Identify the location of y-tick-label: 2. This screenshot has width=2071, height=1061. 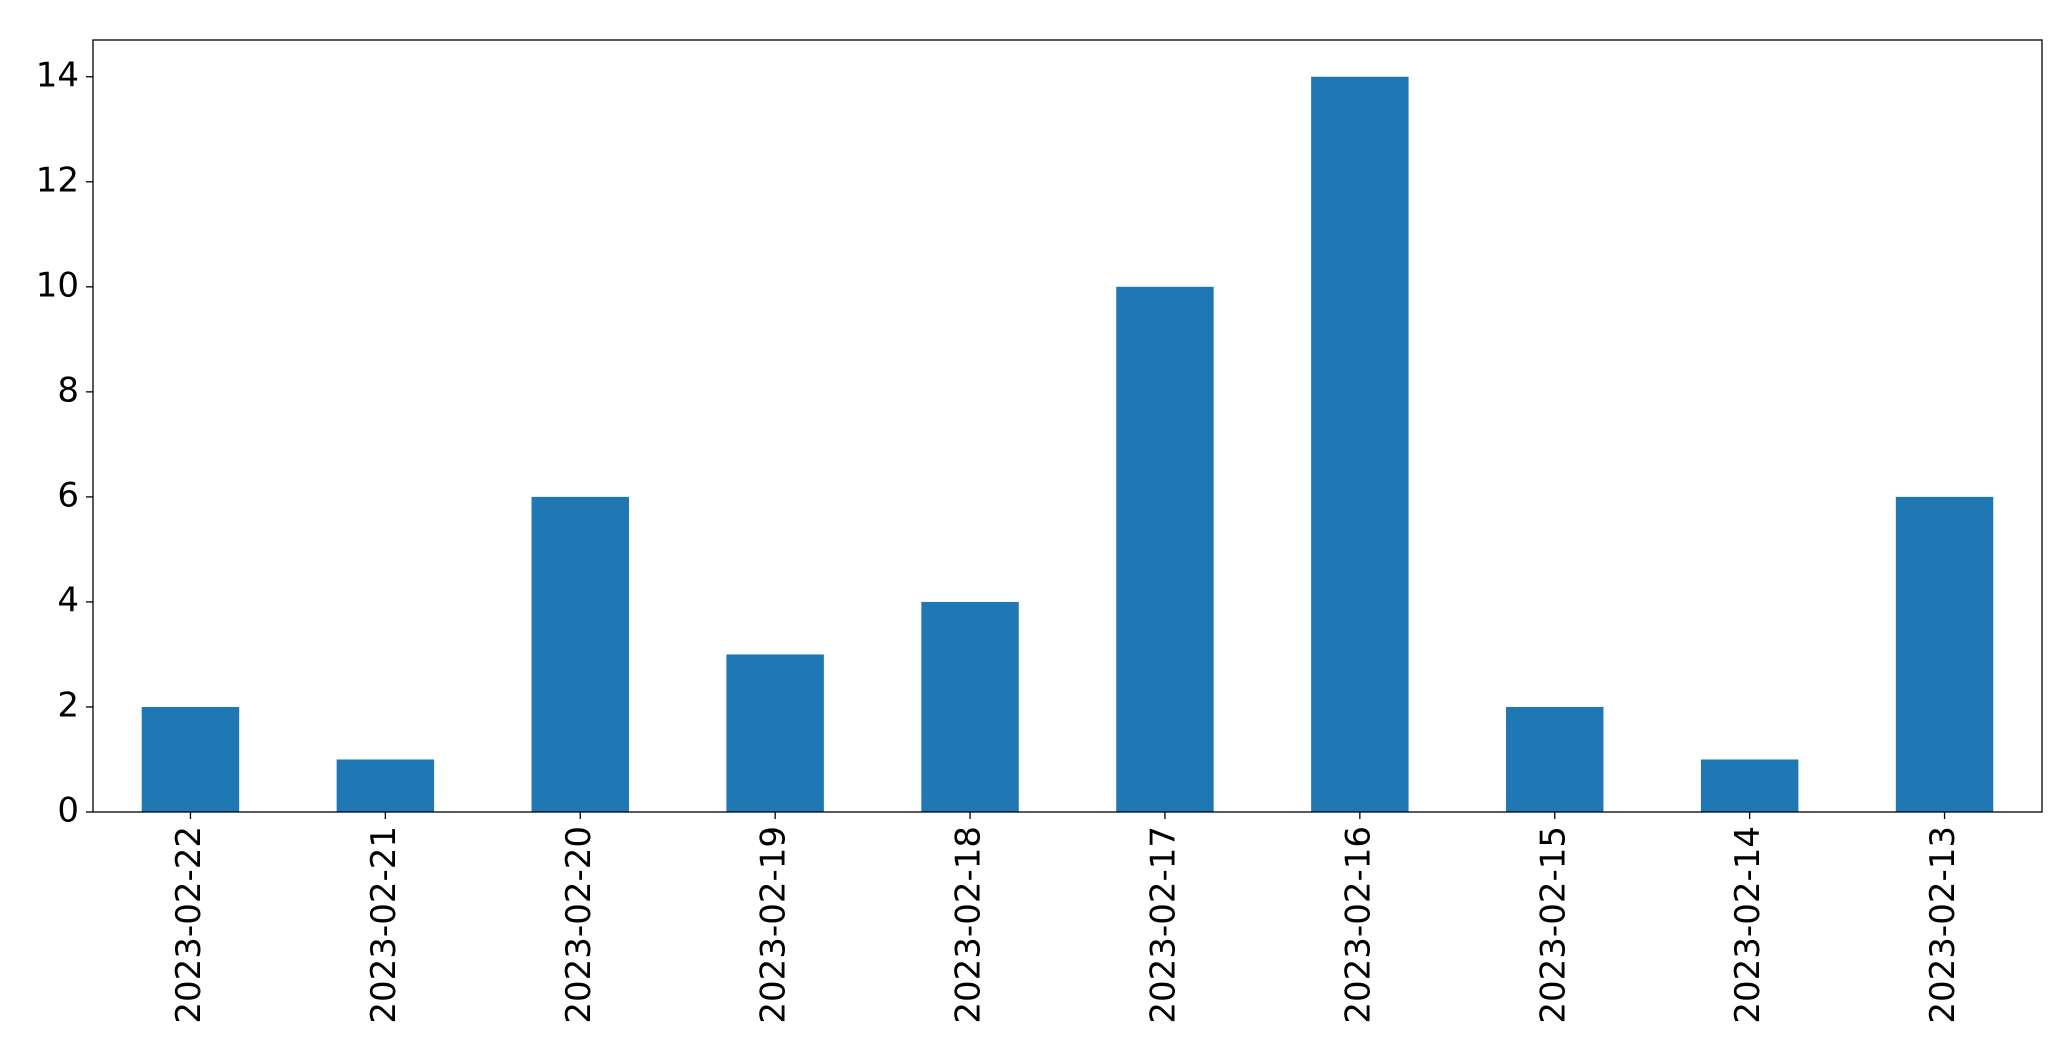
(68, 705).